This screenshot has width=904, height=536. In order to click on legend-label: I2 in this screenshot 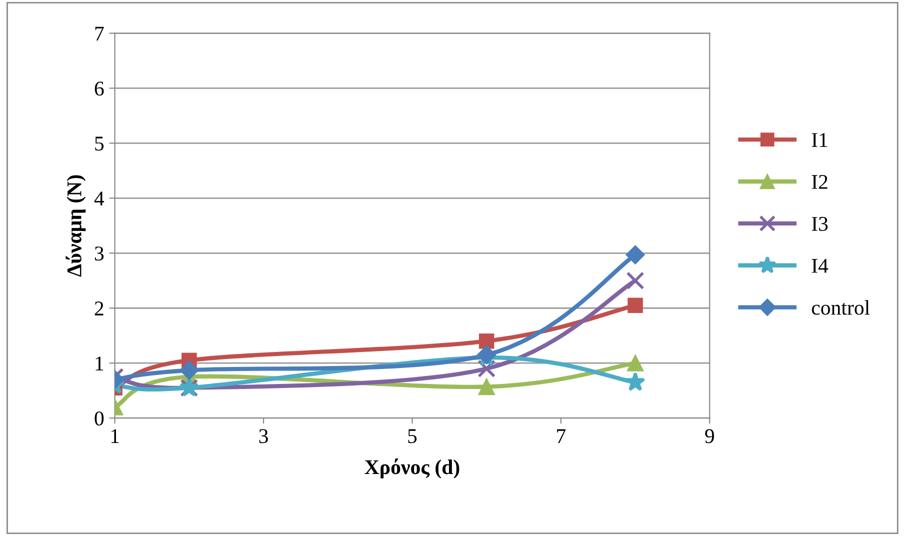, I will do `click(820, 181)`.